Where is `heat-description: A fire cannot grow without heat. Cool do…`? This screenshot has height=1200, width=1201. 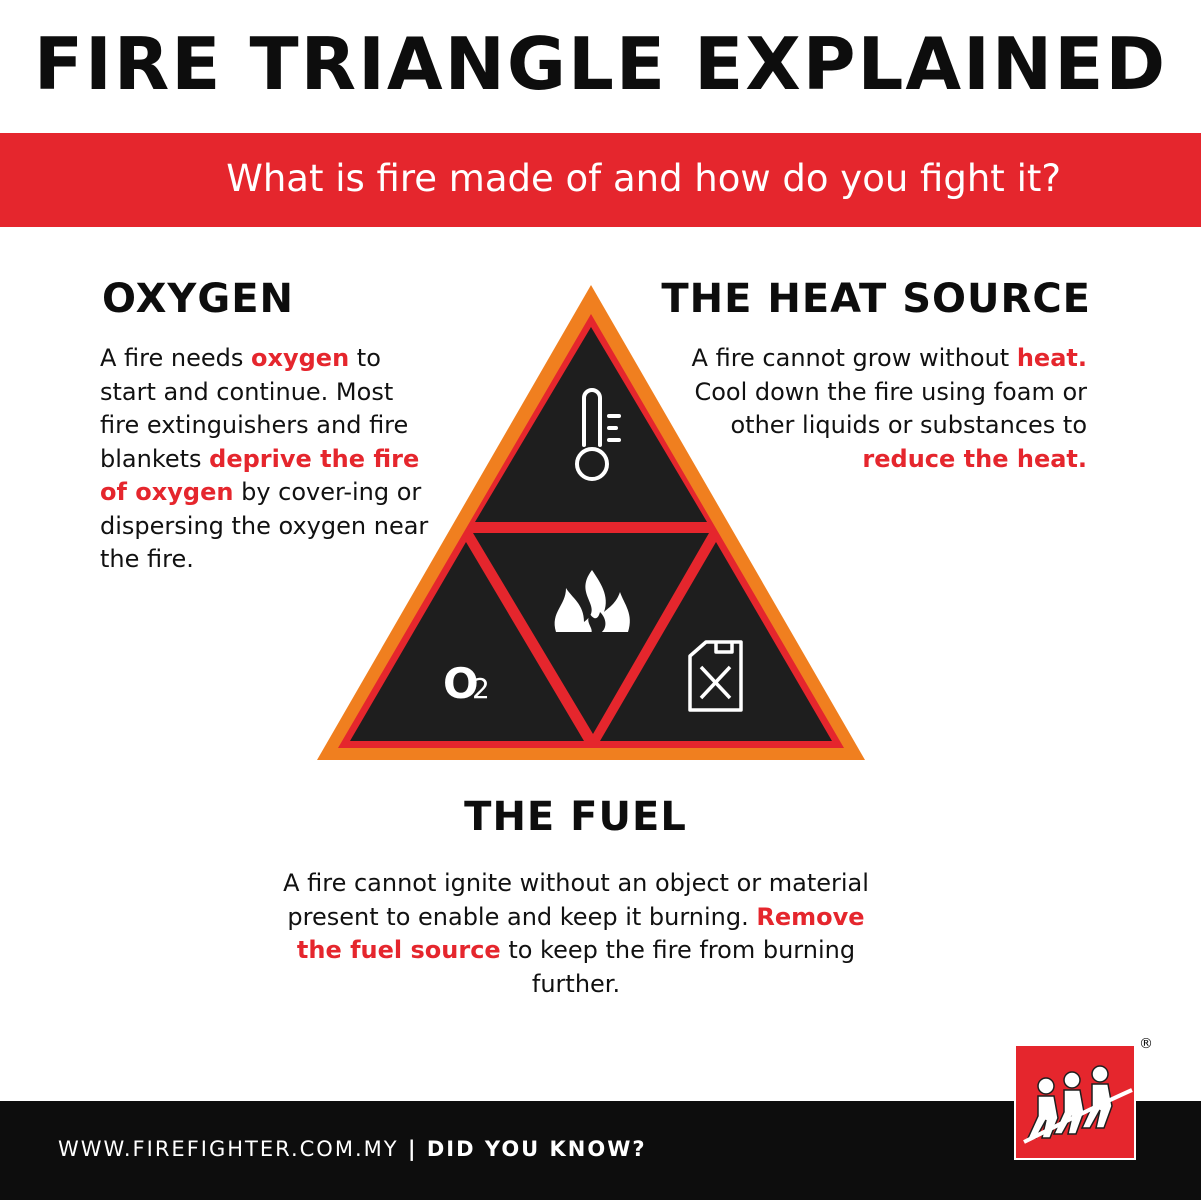 heat-description: A fire cannot grow without heat. Cool do… is located at coordinates (887, 409).